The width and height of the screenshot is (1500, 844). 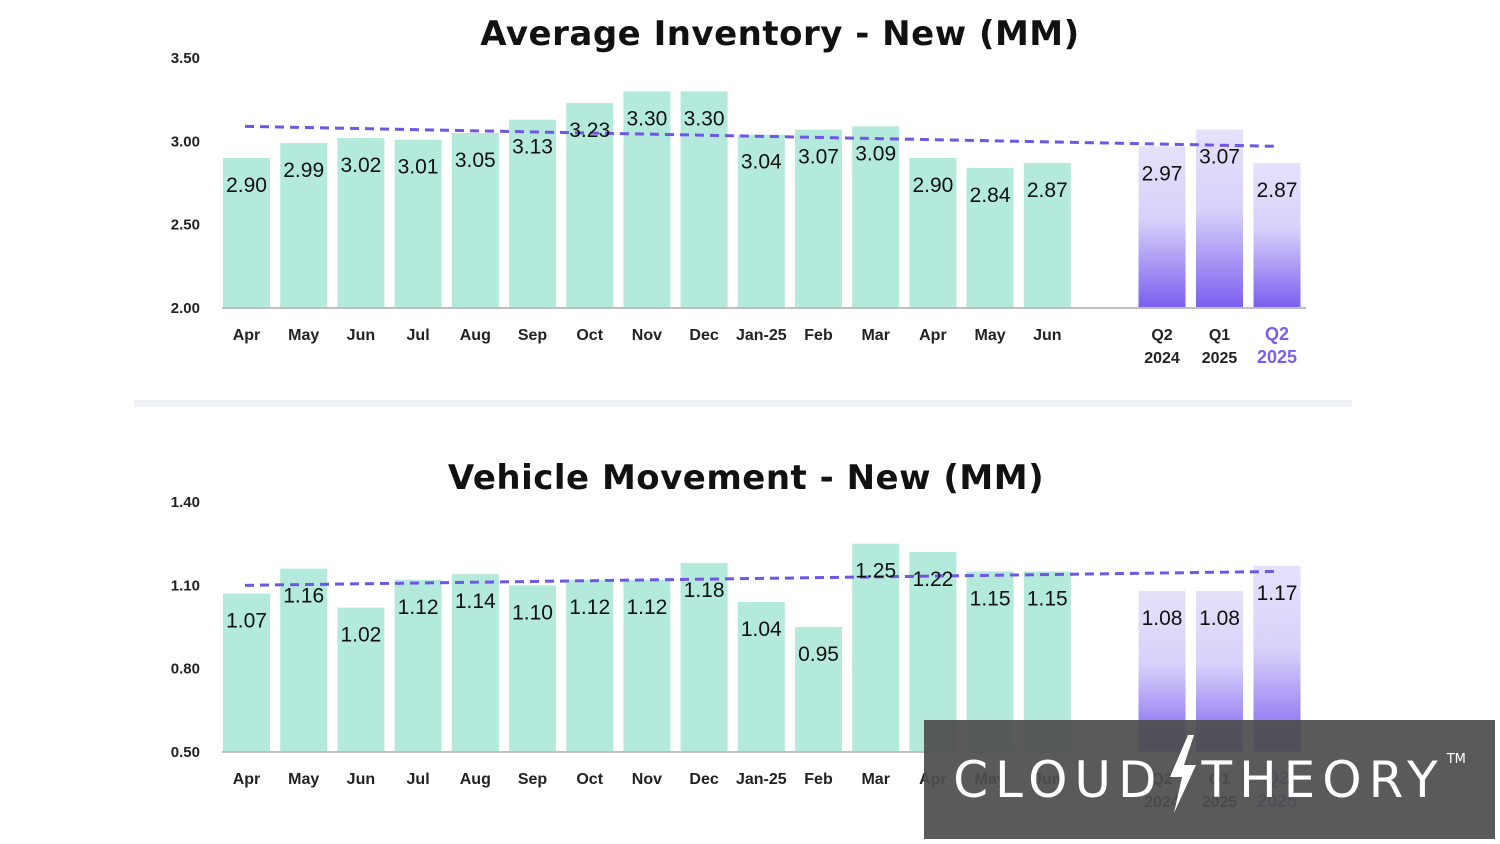 What do you see at coordinates (185, 308) in the screenshot?
I see `y-tick-label: 2.00` at bounding box center [185, 308].